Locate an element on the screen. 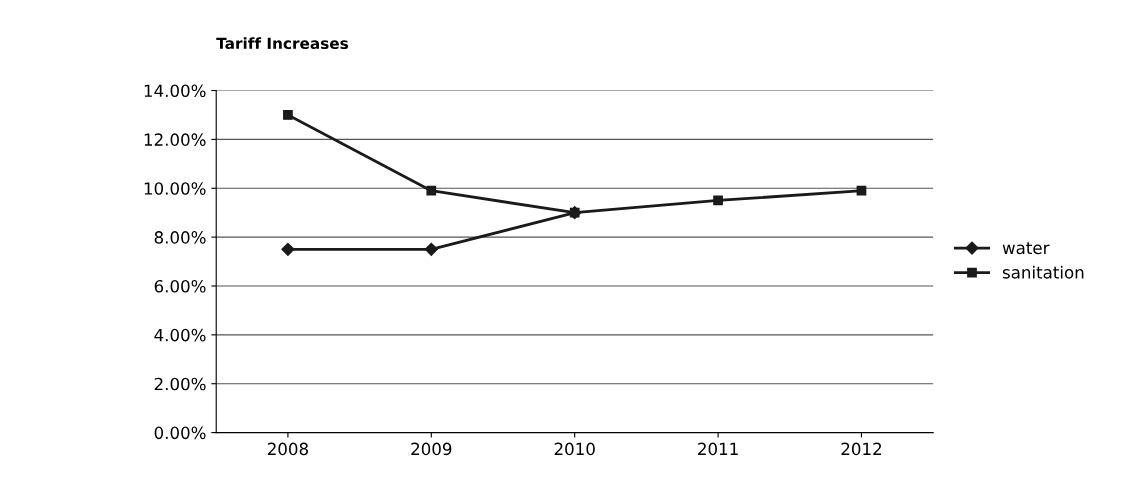  y-tick-label: 8.00% is located at coordinates (180, 237).